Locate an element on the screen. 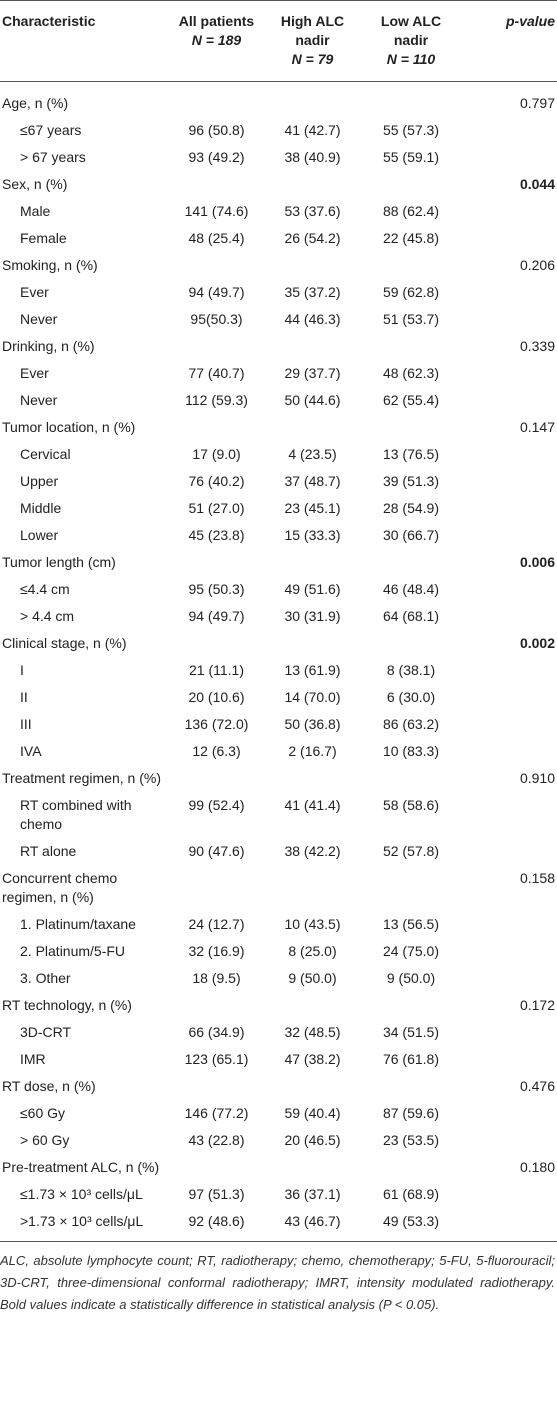 The width and height of the screenshot is (557, 1417). cell-value: 55 (59.1) is located at coordinates (411, 157).